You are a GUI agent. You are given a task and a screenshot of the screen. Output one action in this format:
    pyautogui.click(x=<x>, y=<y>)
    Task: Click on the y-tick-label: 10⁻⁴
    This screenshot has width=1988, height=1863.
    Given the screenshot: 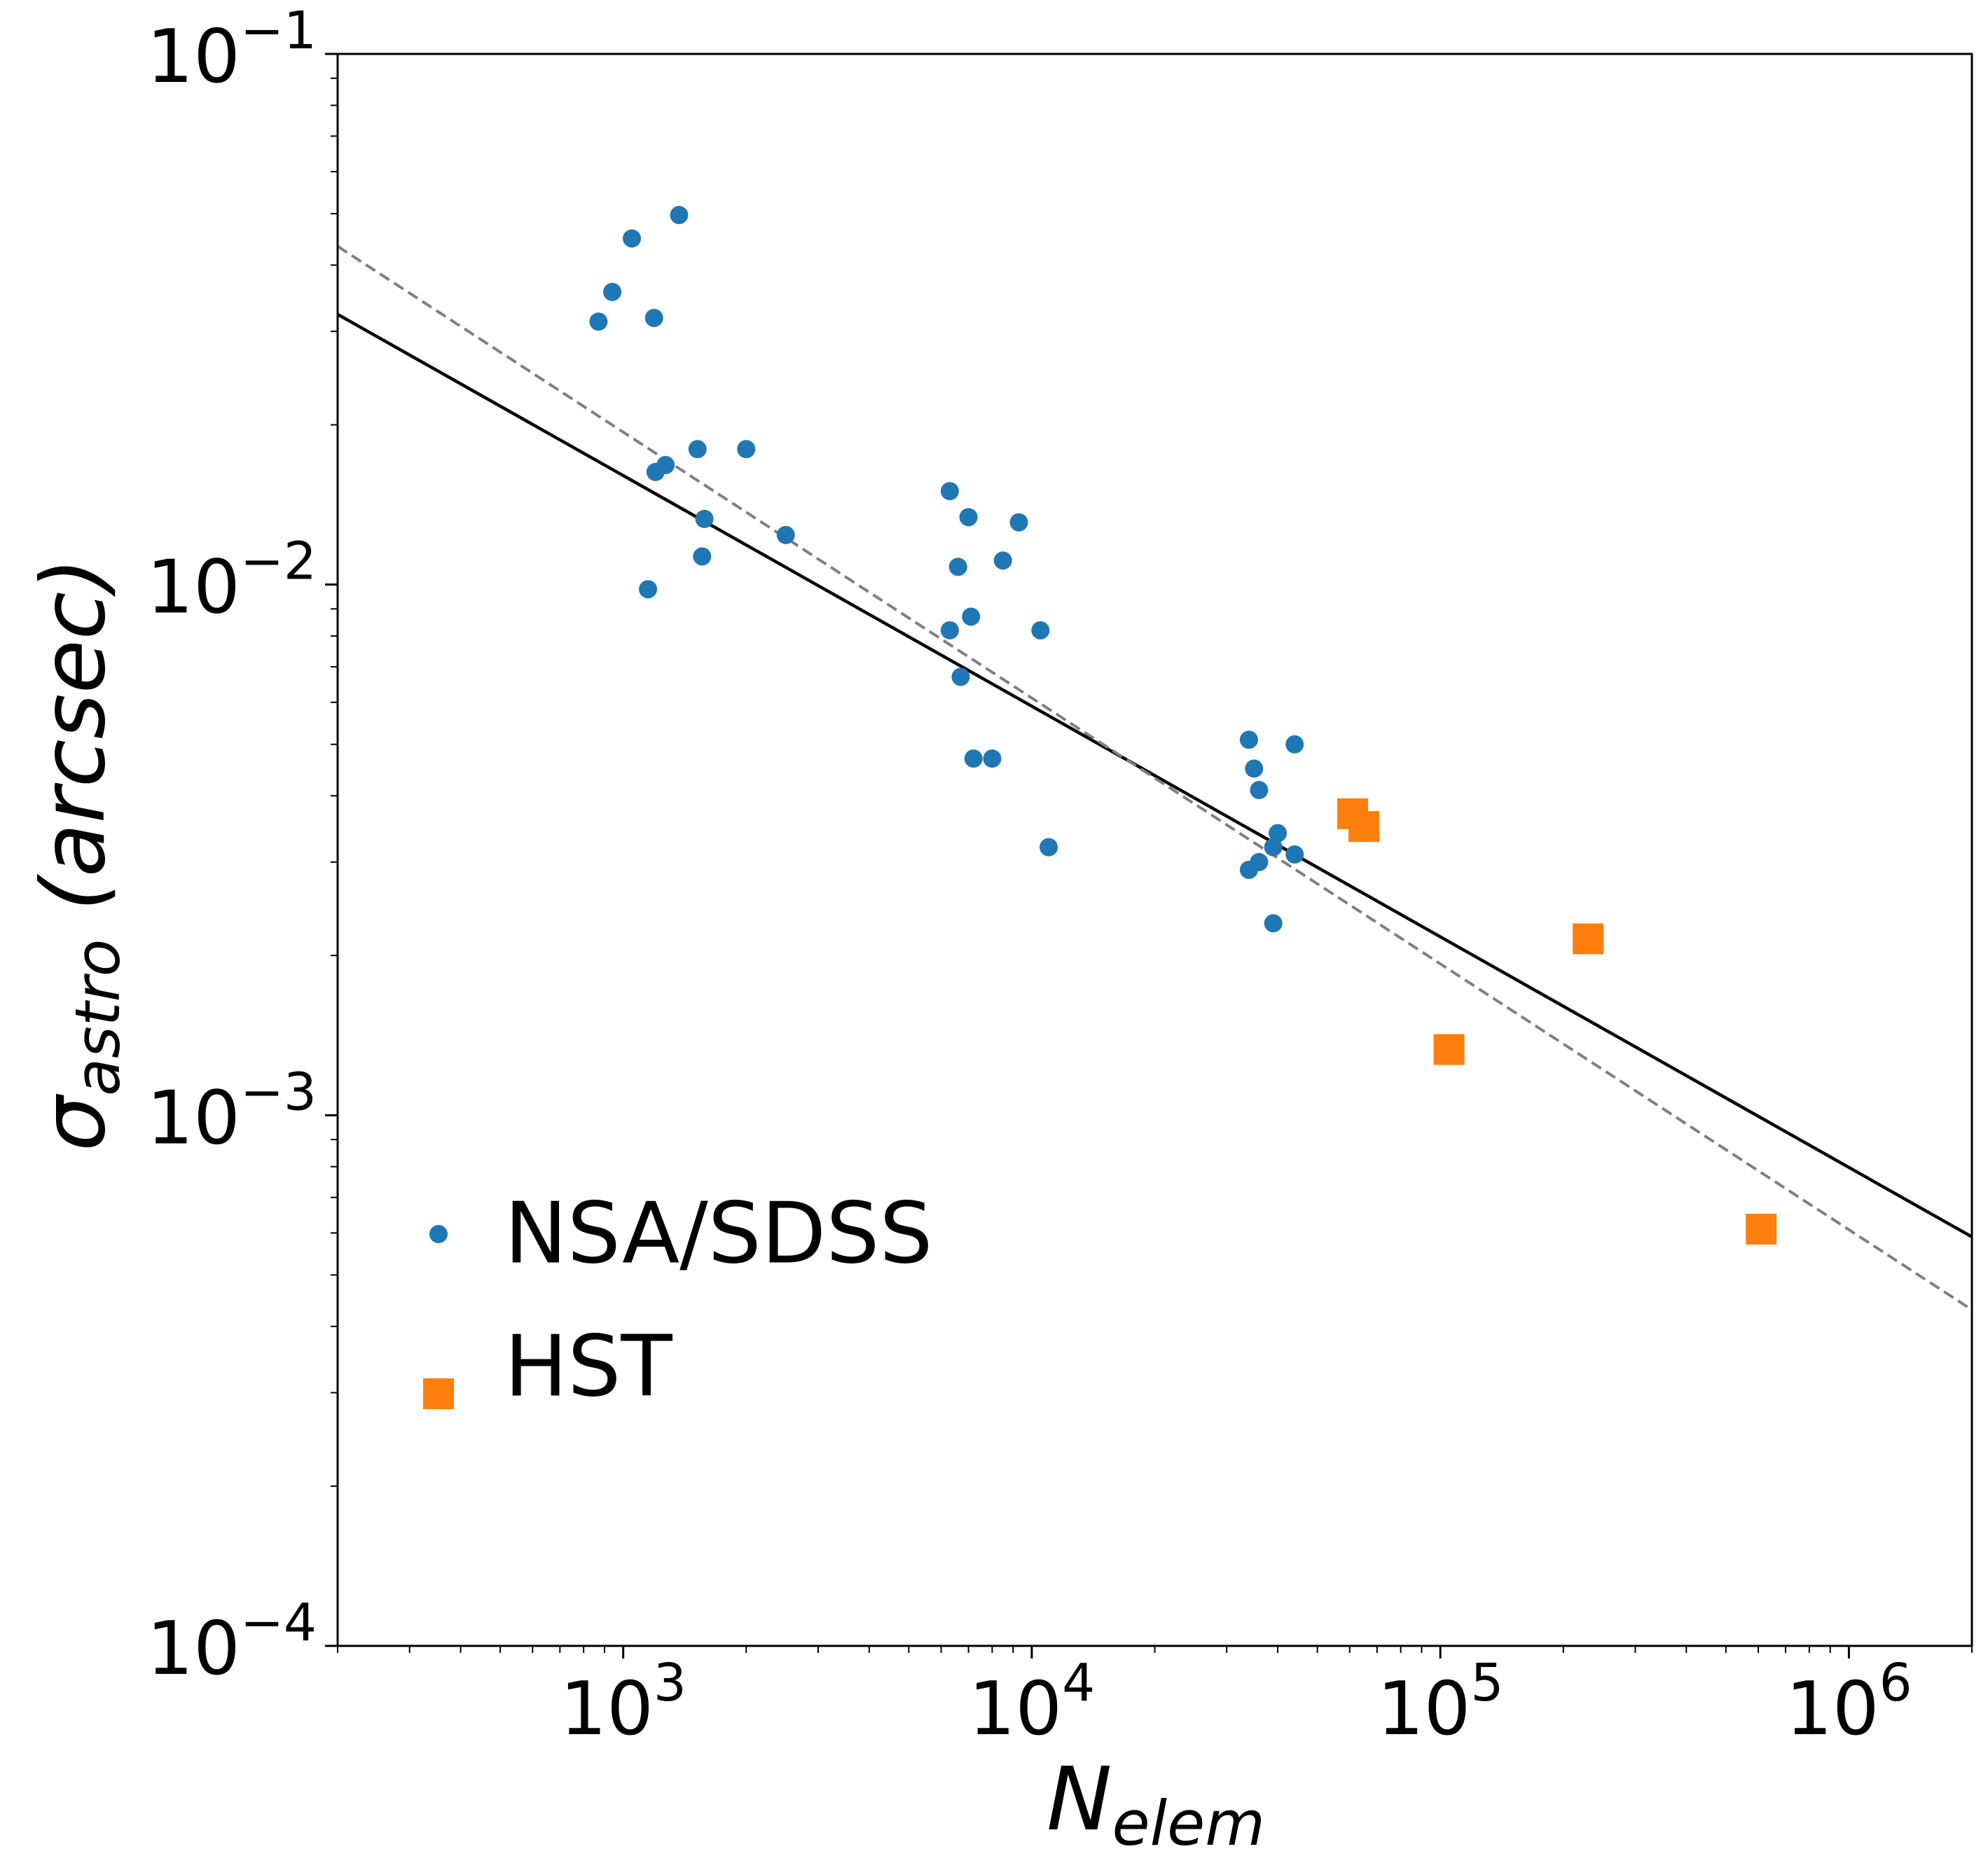 What is the action you would take?
    pyautogui.click(x=231, y=1642)
    